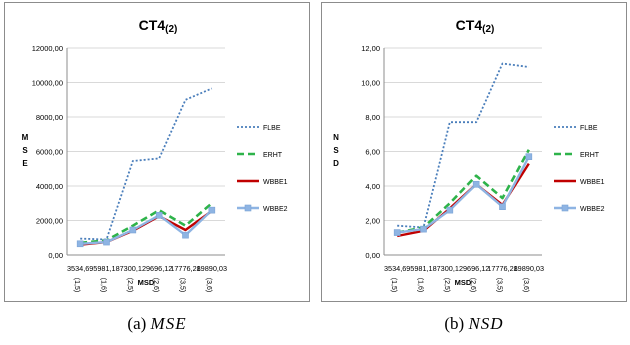  What do you see at coordinates (25, 137) in the screenshot?
I see `y-axis-label-letter: M` at bounding box center [25, 137].